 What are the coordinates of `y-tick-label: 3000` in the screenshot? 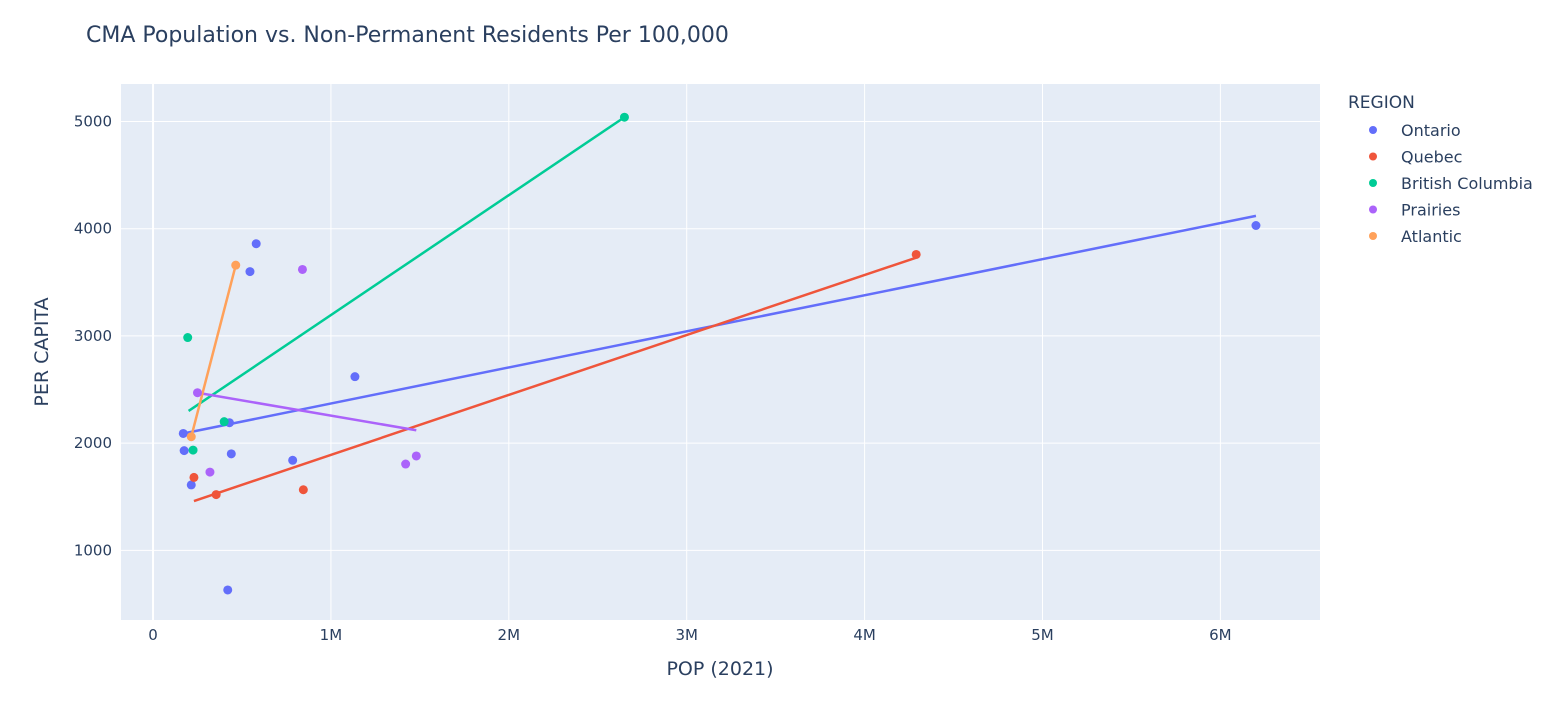 It's located at (93, 336).